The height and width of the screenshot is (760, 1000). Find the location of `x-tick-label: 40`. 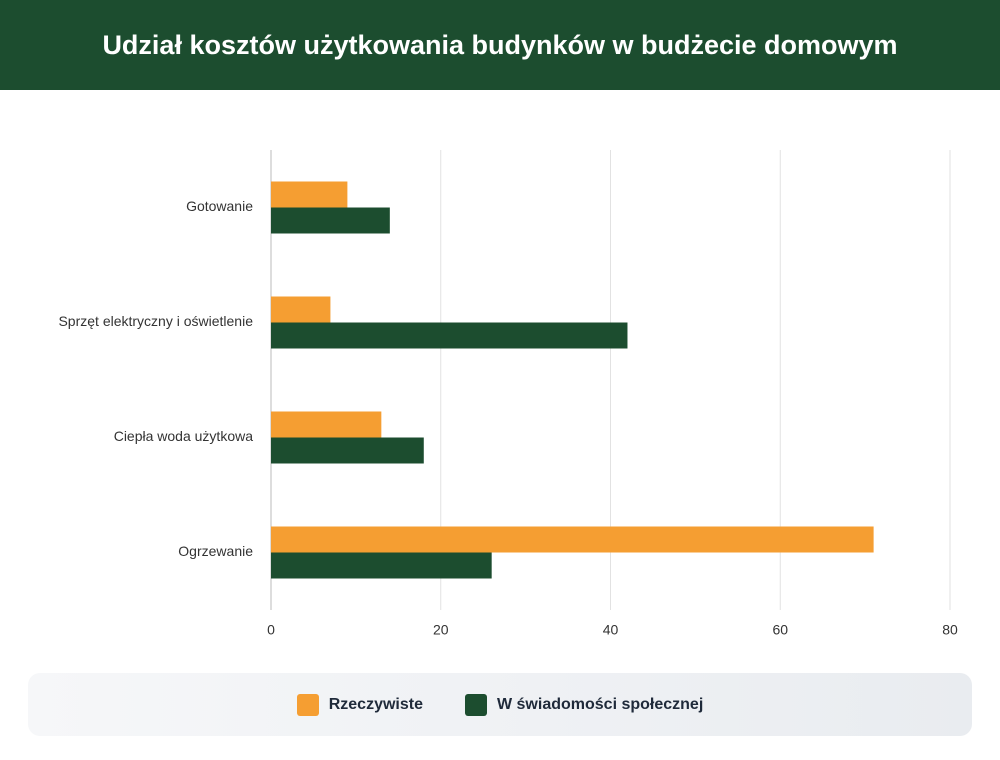

x-tick-label: 40 is located at coordinates (611, 630).